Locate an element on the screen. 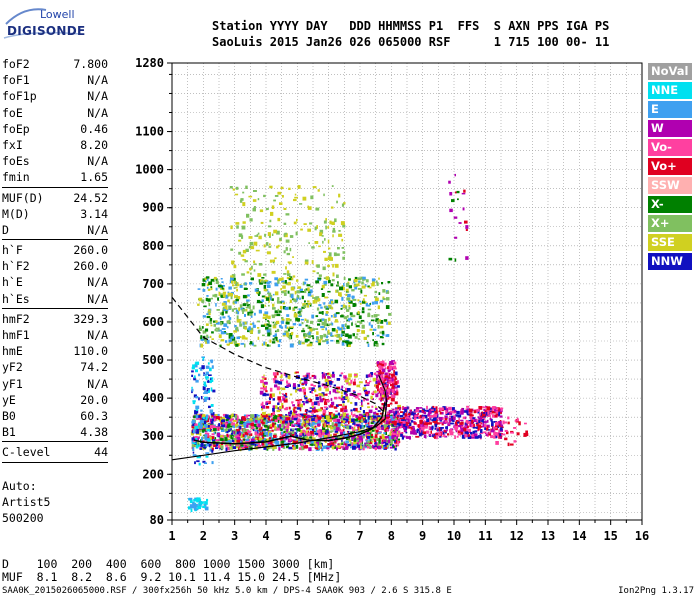  param-row: yF2 74.2 is located at coordinates (55, 367).